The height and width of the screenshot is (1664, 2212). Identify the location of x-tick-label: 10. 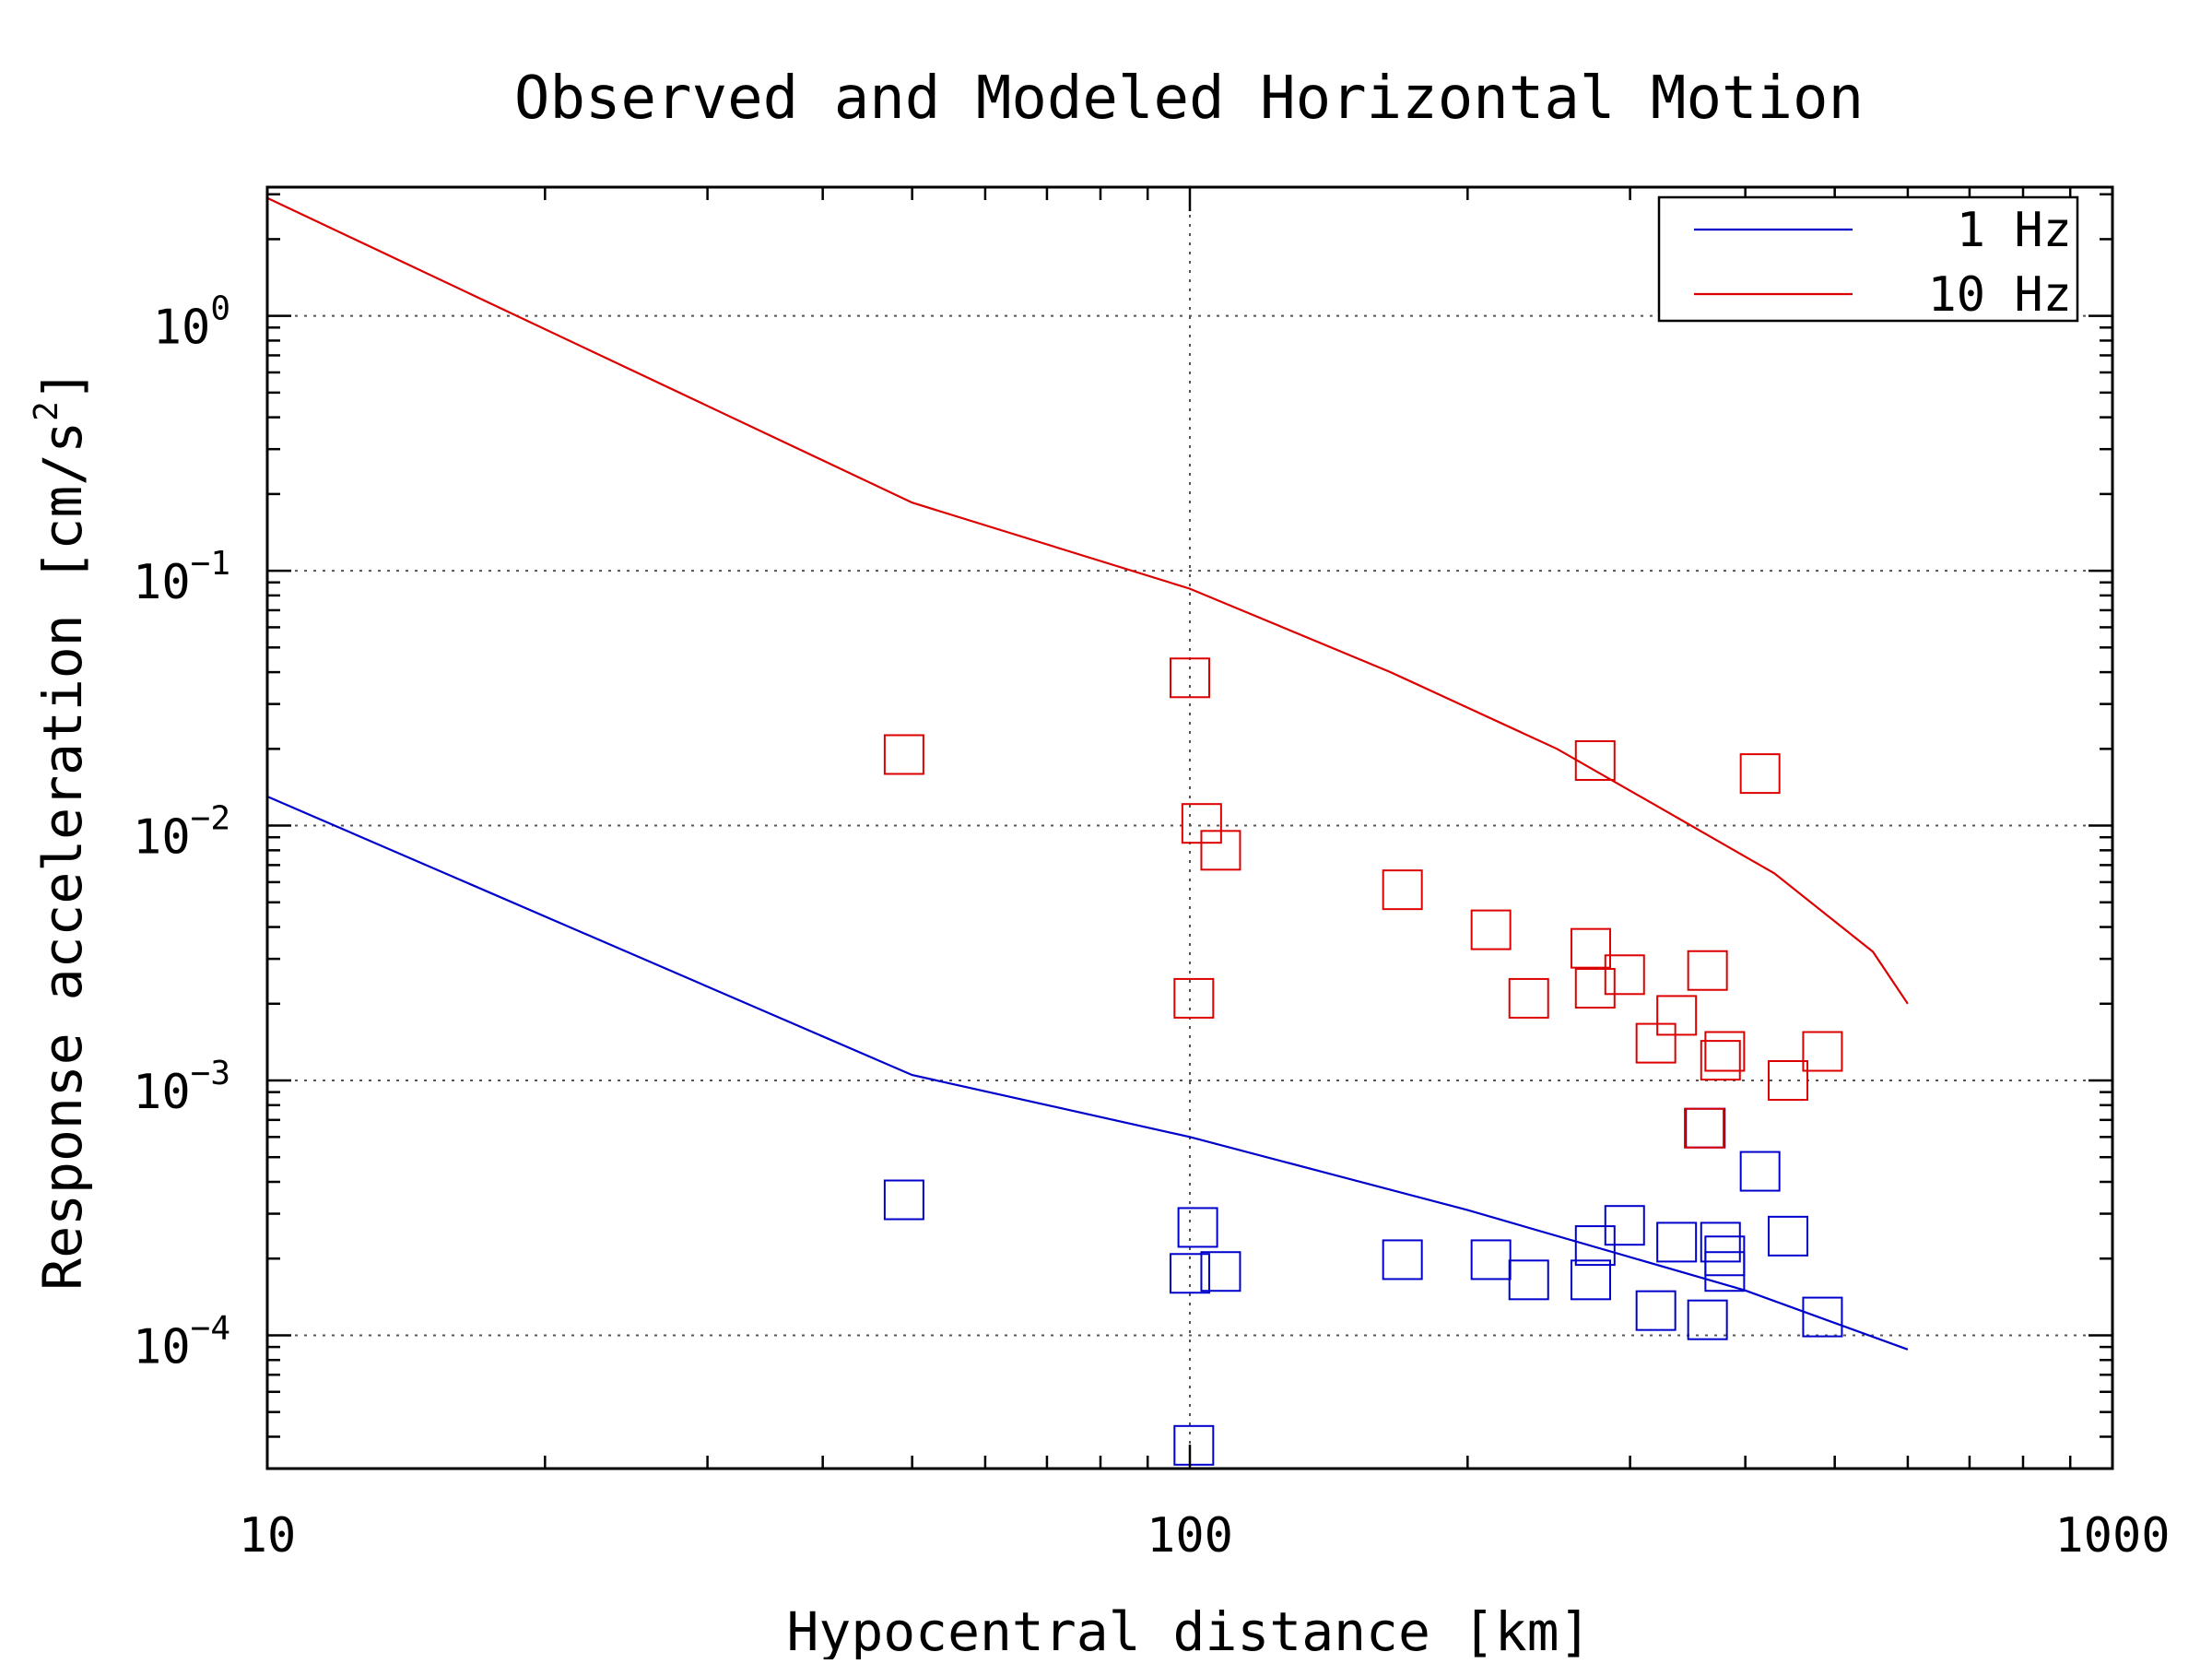
(268, 1536).